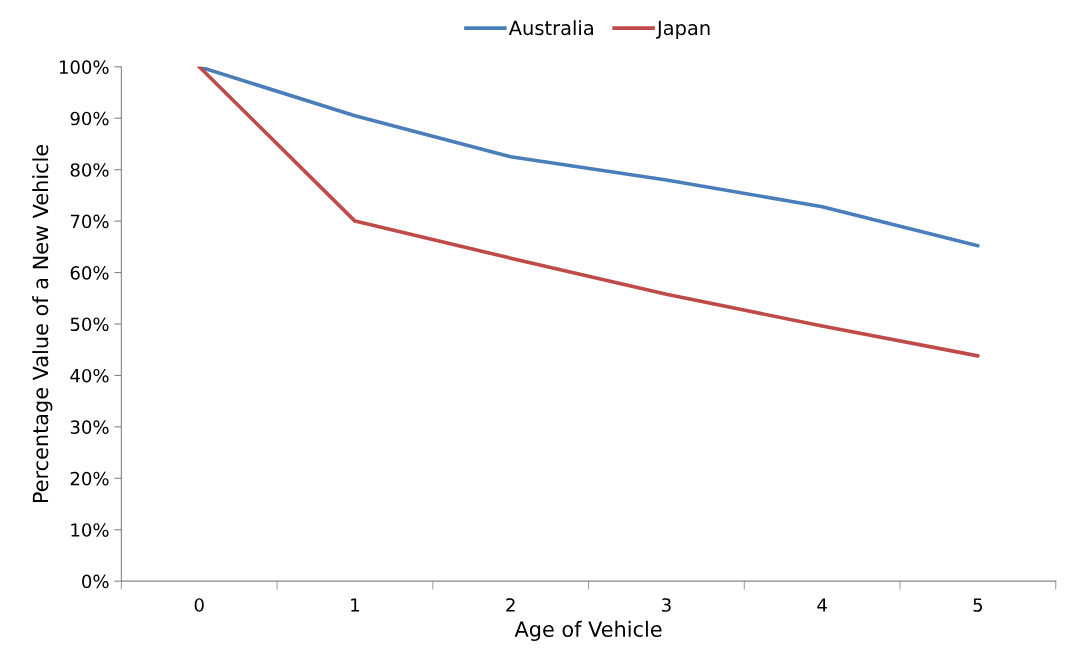 The height and width of the screenshot is (668, 1074). Describe the element at coordinates (666, 605) in the screenshot. I see `x-tick-label: 3` at that location.